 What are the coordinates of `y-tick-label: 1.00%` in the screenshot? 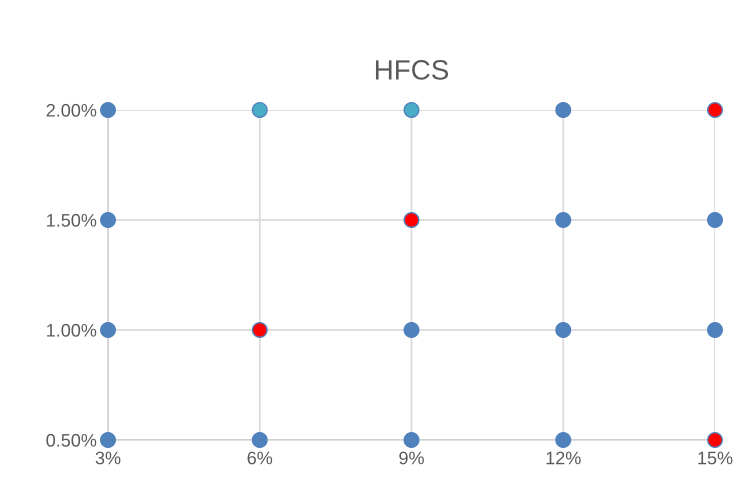 It's located at (71, 330).